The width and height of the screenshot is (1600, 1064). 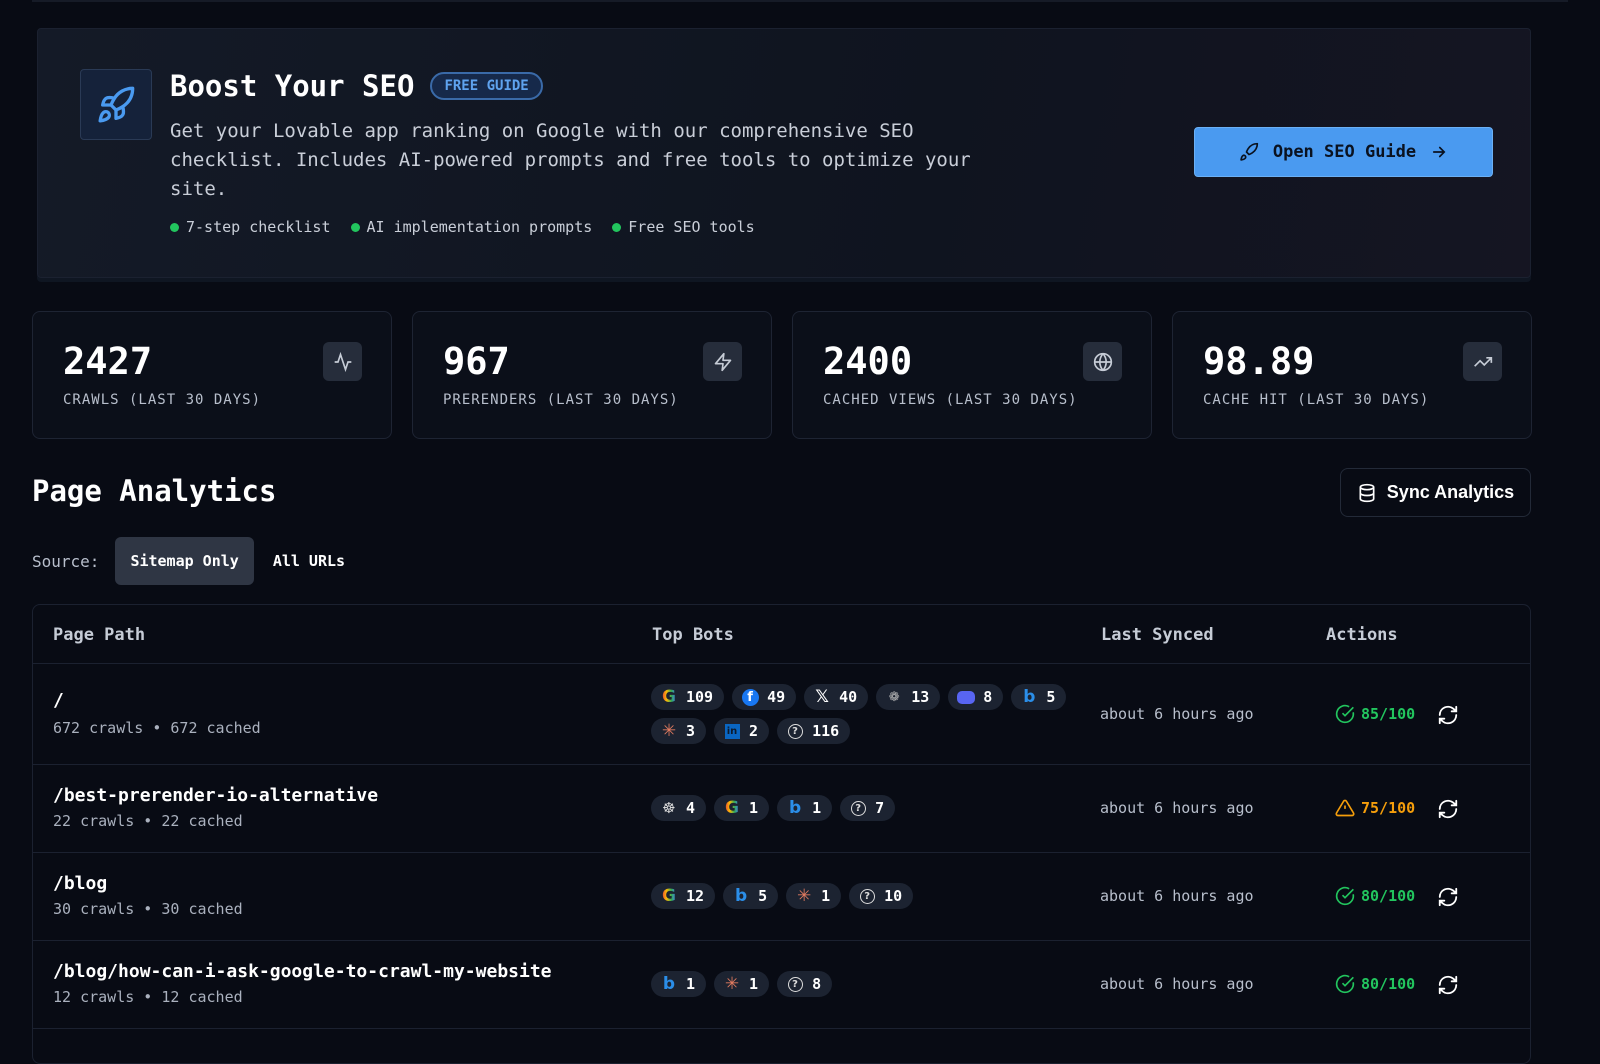 I want to click on seo-score: 75/100, so click(x=1375, y=808).